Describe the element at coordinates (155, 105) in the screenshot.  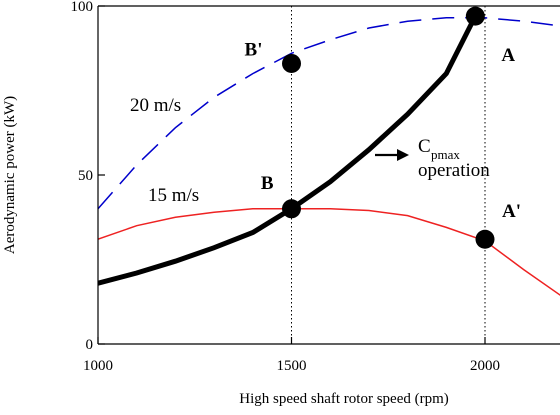
I see `series-label-20: 20 m/s` at that location.